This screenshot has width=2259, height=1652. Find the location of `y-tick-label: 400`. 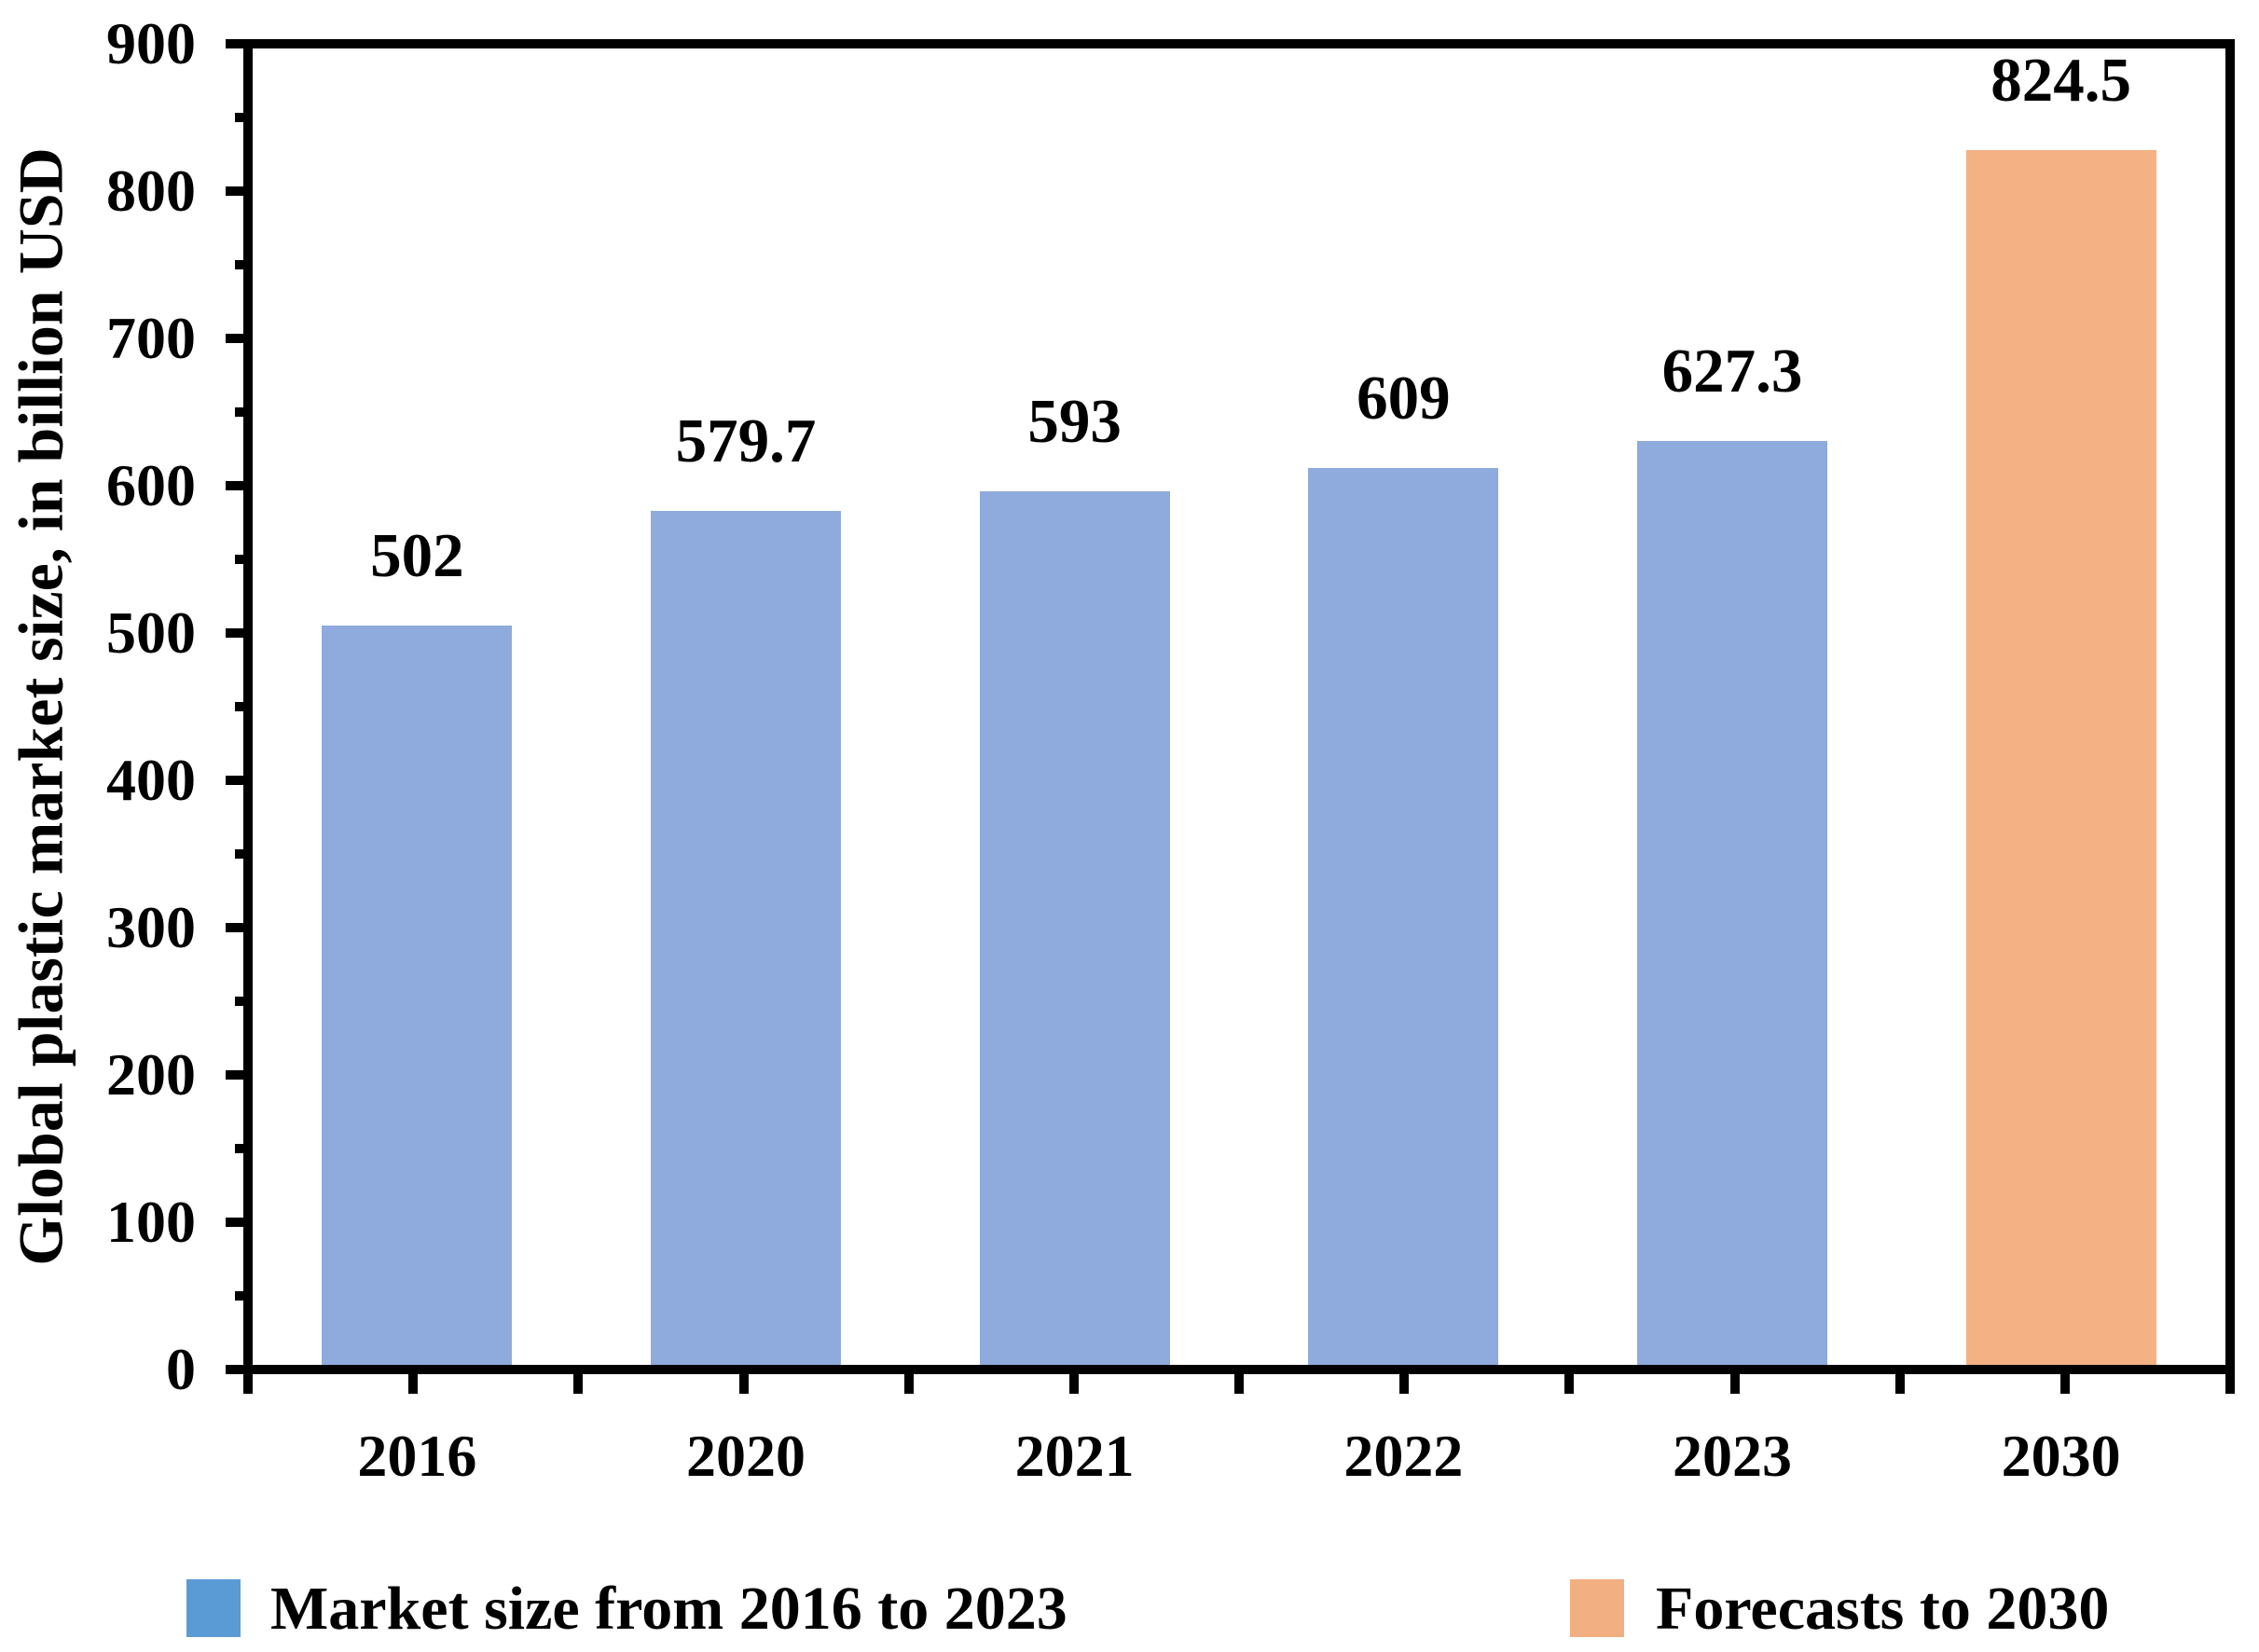

y-tick-label: 400 is located at coordinates (151, 780).